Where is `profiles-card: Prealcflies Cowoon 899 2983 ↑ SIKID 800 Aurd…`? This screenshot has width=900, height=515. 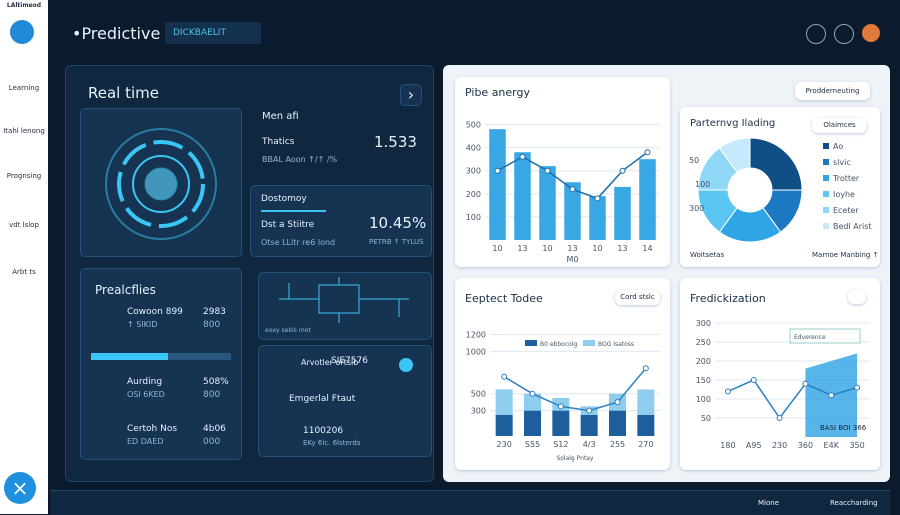
profiles-card: Prealcflies Cowoon 899 2983 ↑ SIKID 800 Aurd… is located at coordinates (161, 364).